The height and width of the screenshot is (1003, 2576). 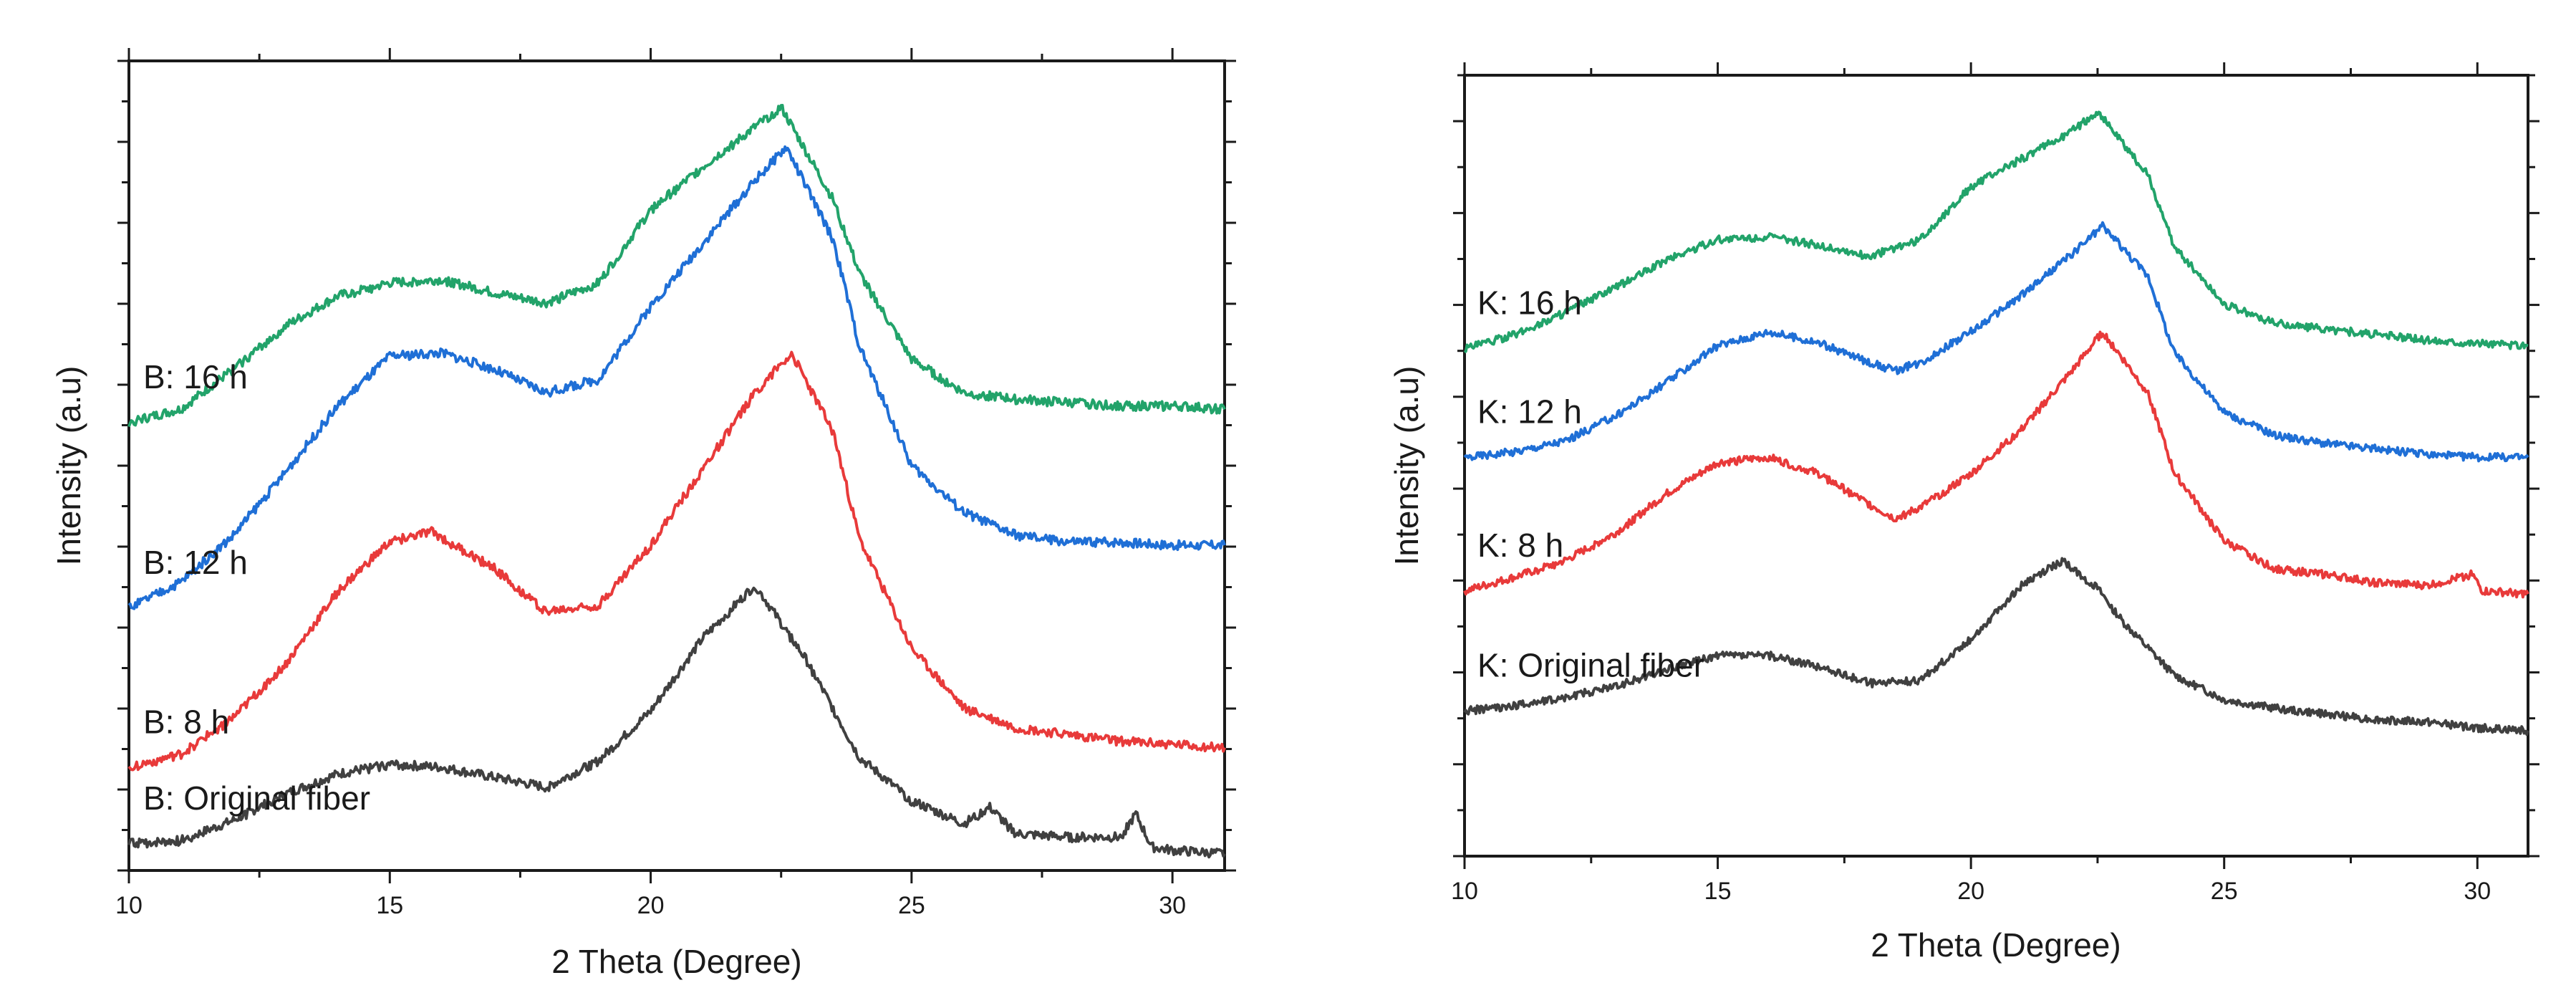 What do you see at coordinates (256, 587) in the screenshot?
I see `series-labels: B: Original fiber B: 8 h B: 12 h B: 16 h` at bounding box center [256, 587].